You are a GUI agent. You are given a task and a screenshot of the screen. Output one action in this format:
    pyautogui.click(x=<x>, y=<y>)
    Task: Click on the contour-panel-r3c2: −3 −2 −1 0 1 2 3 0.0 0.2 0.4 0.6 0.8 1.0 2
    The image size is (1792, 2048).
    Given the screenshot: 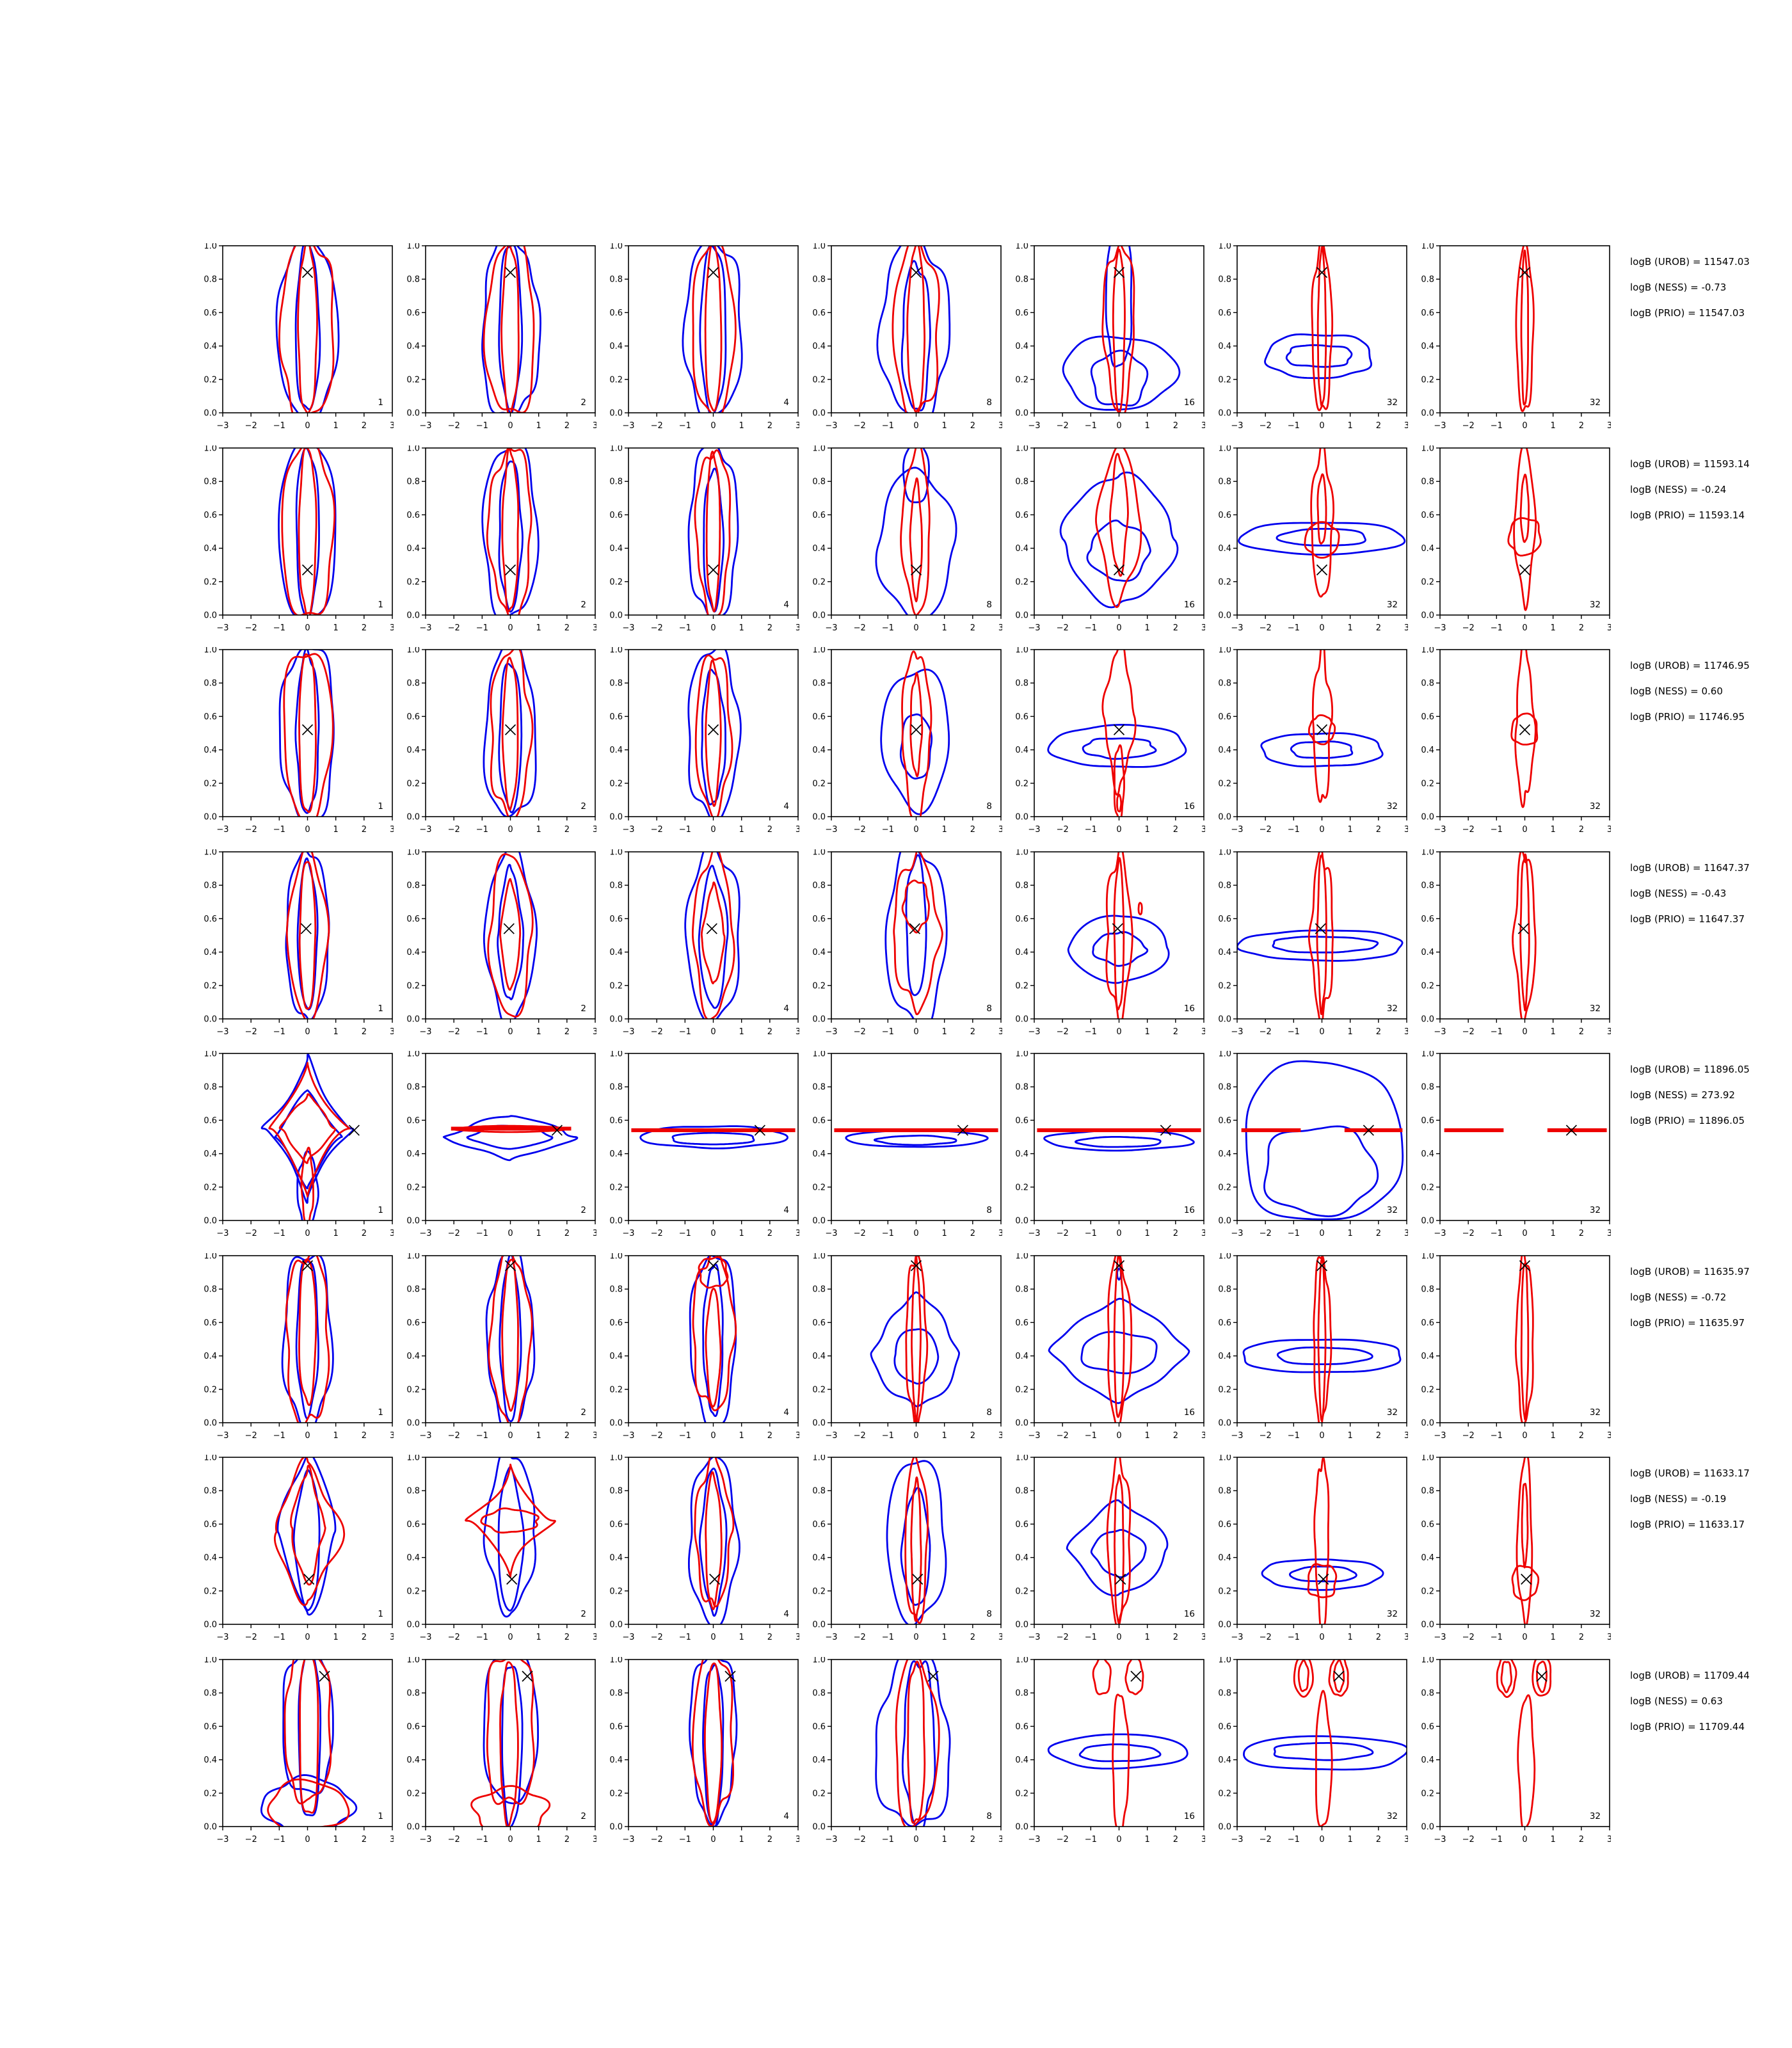 What is the action you would take?
    pyautogui.click(x=501, y=741)
    